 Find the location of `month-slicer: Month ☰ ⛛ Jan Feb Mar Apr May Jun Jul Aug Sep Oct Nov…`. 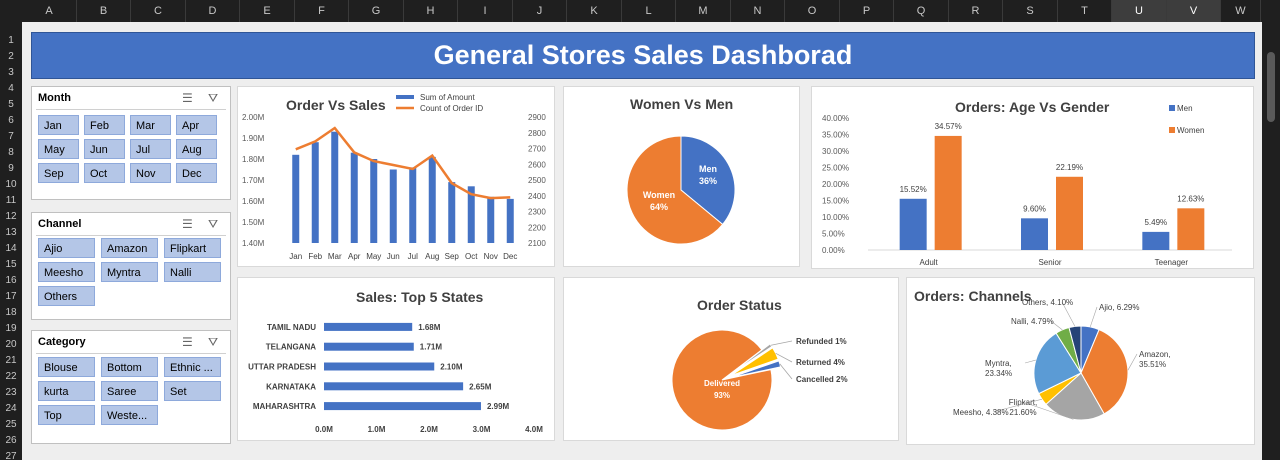

month-slicer: Month ☰ ⛛ Jan Feb Mar Apr May Jun Jul Aug Sep Oct Nov… is located at coordinates (131, 143).